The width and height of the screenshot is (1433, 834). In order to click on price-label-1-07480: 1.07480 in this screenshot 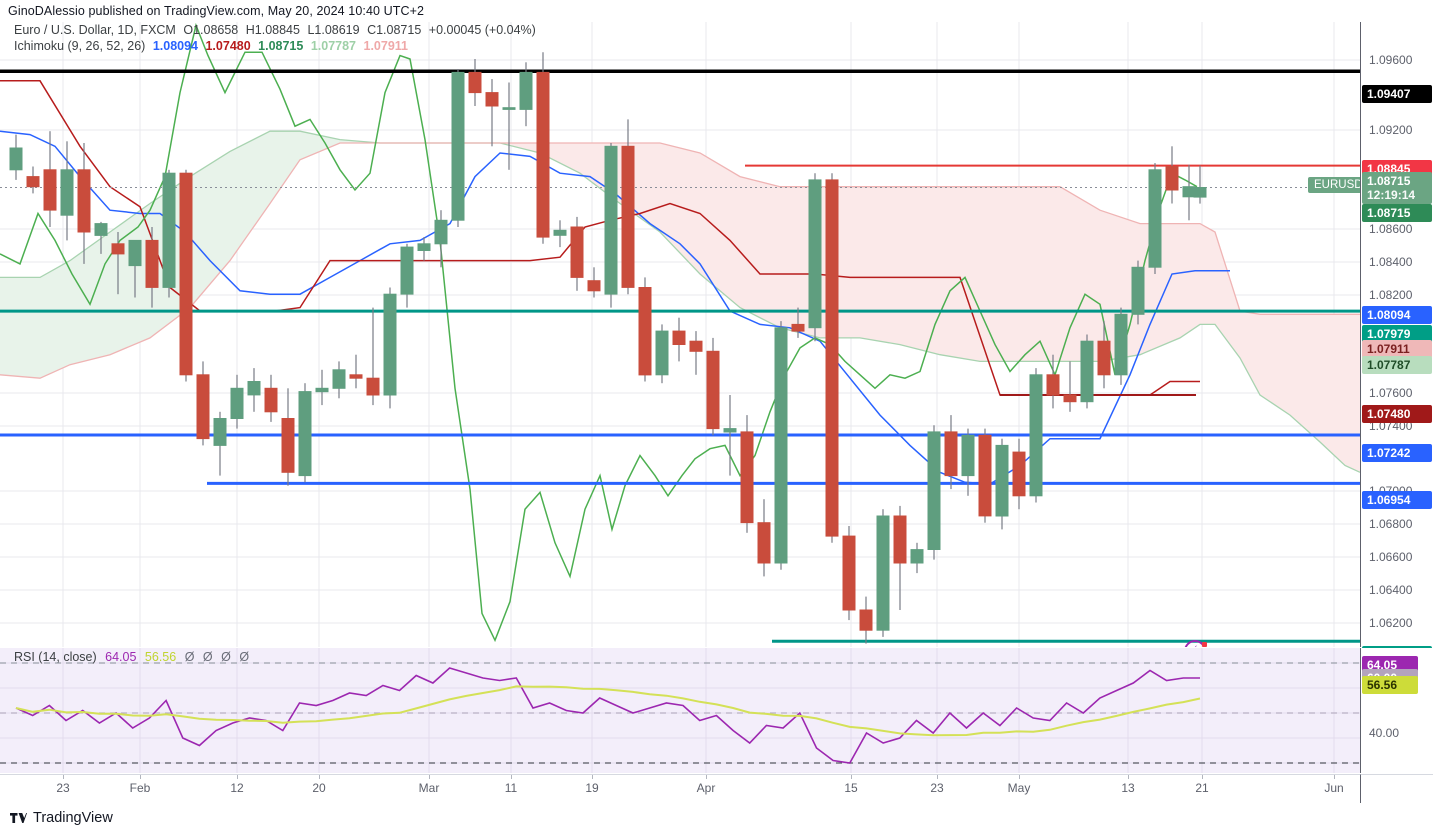, I will do `click(1397, 414)`.